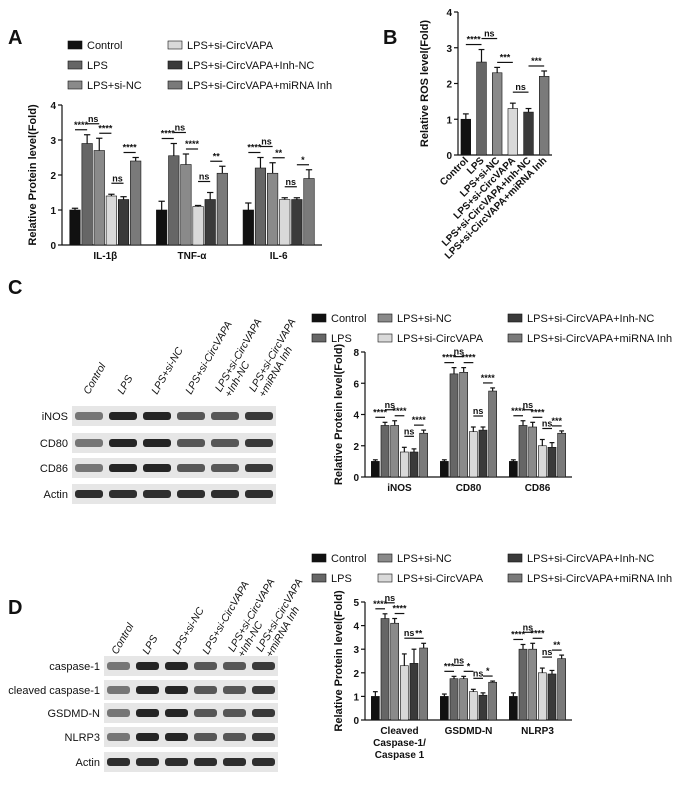  Describe the element at coordinates (54, 469) in the screenshot. I see `row-label: CD86` at that location.